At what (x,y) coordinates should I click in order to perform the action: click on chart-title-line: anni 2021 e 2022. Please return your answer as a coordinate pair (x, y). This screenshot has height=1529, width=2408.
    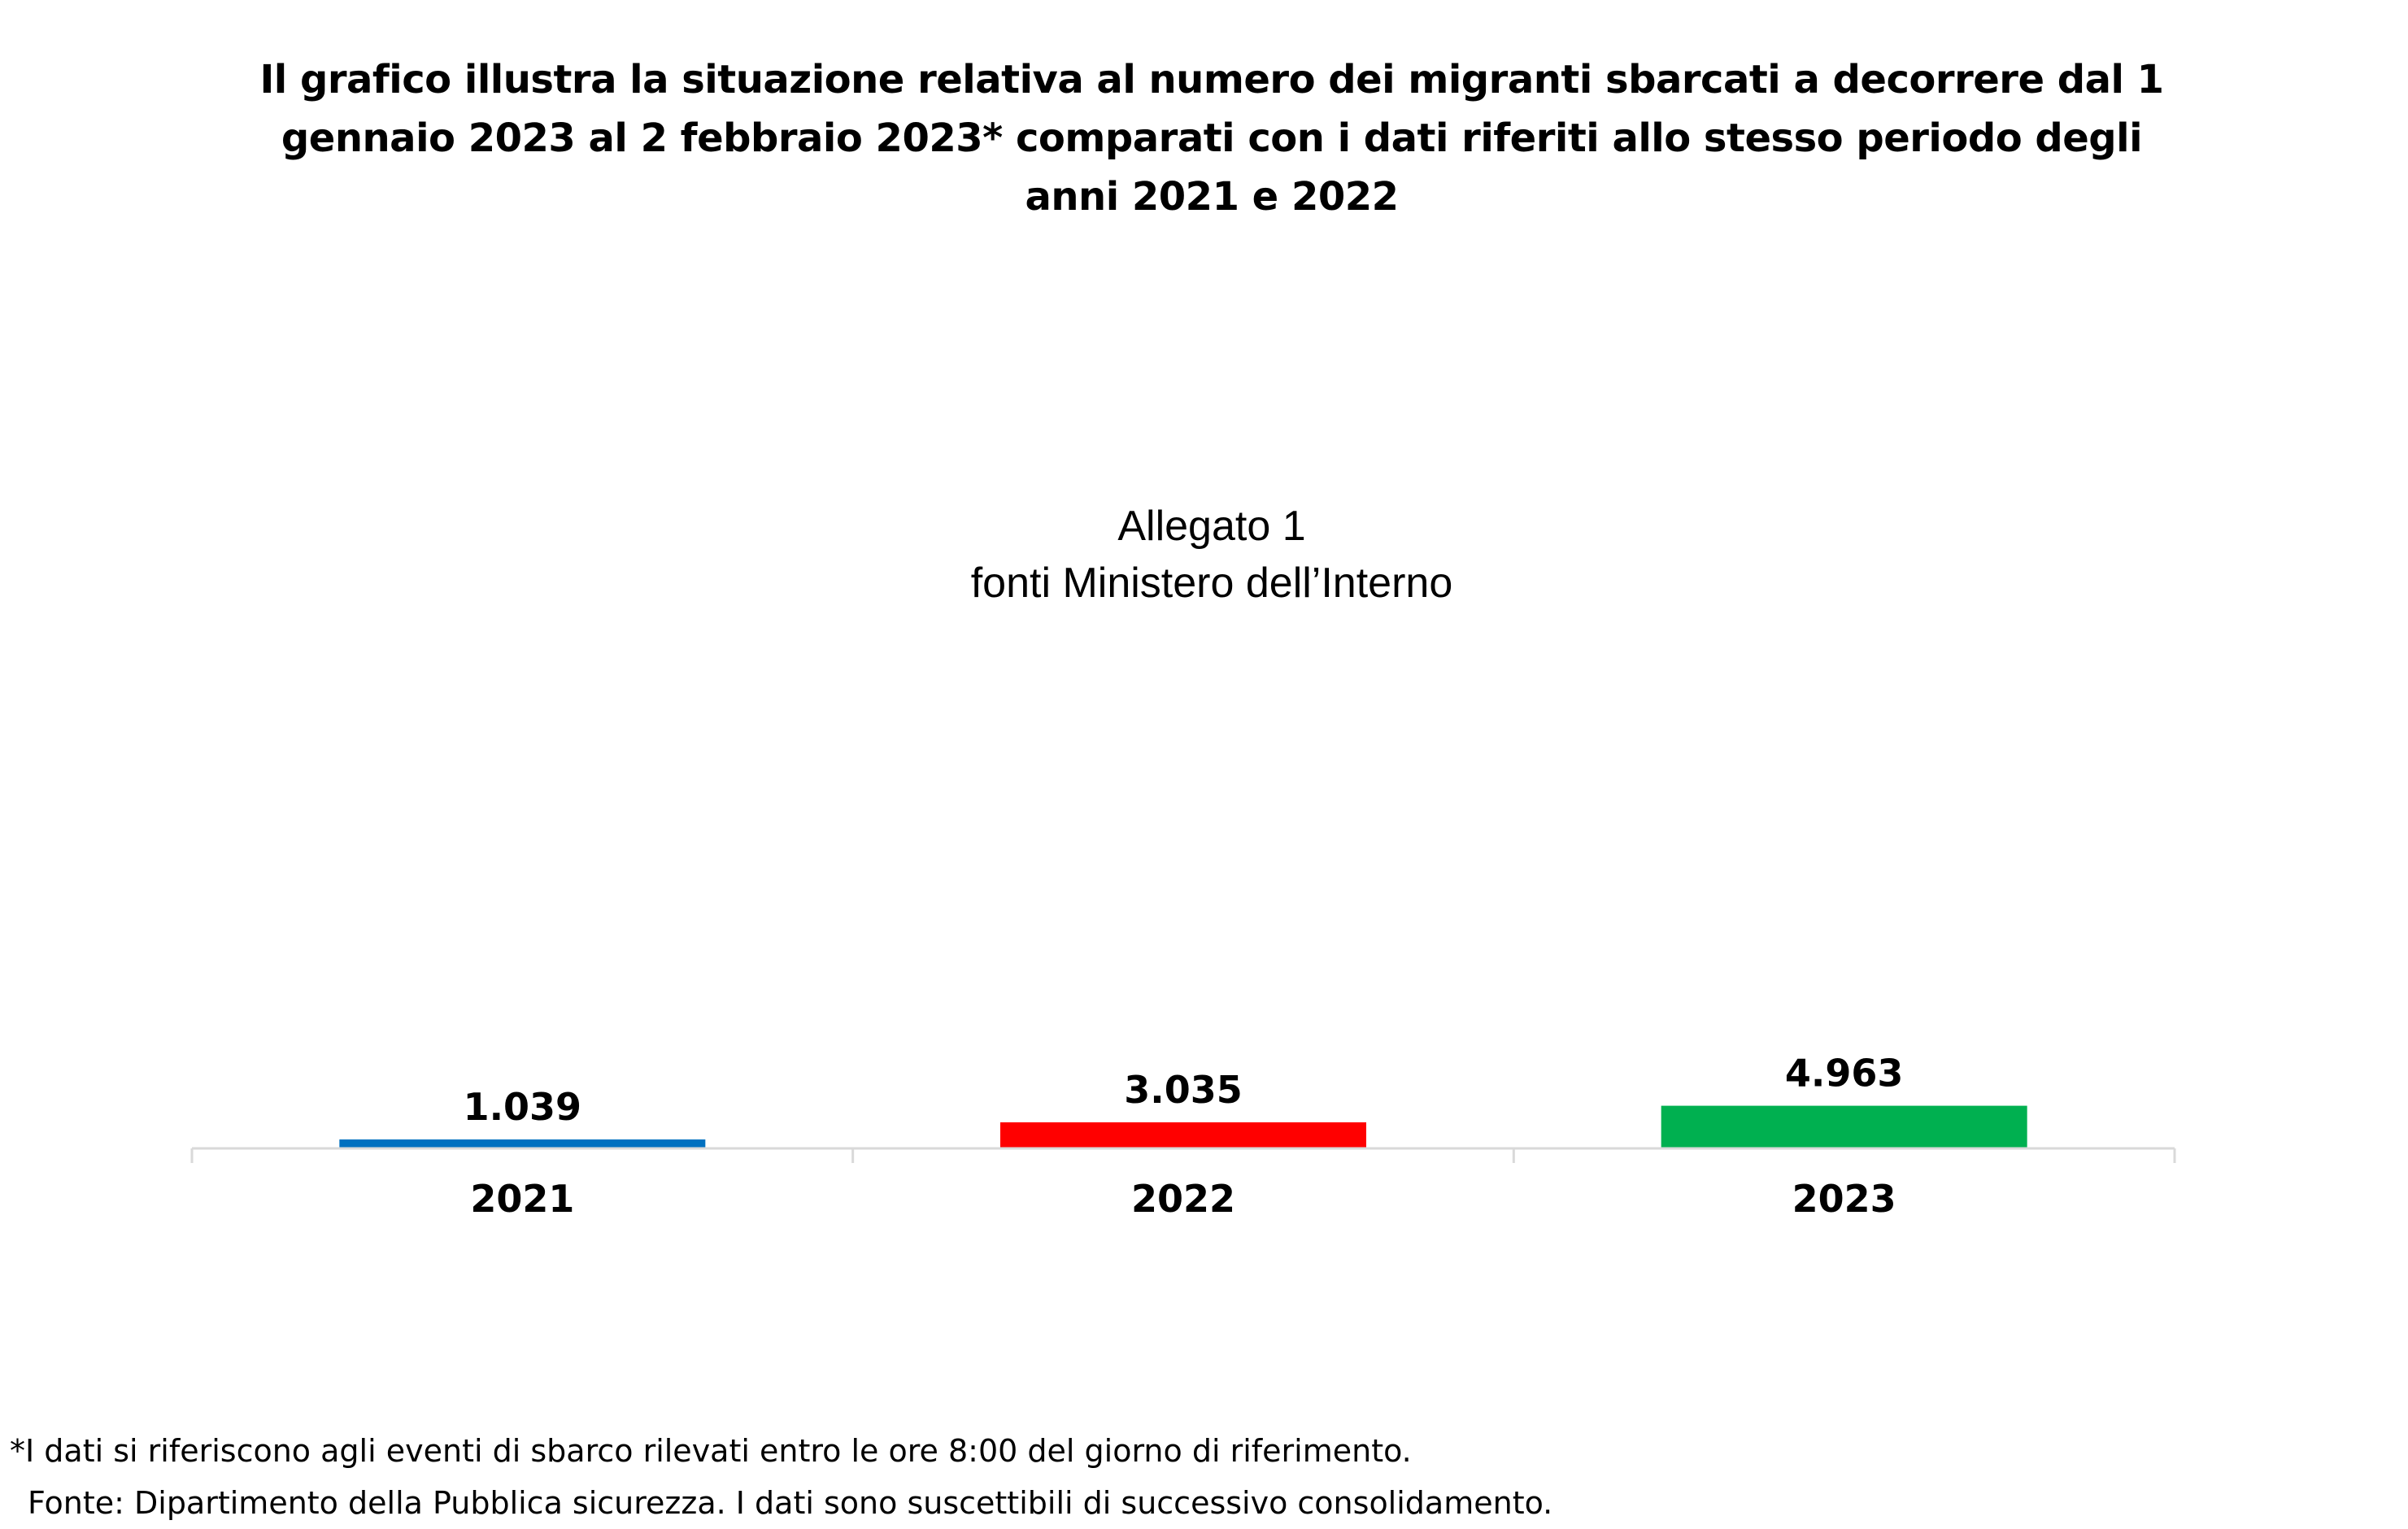
    Looking at the image, I should click on (1212, 197).